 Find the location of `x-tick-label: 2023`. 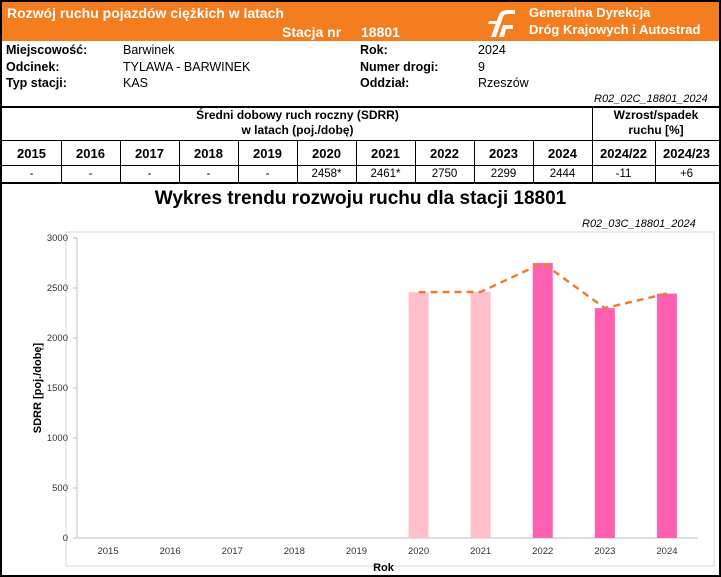

x-tick-label: 2023 is located at coordinates (604, 551).